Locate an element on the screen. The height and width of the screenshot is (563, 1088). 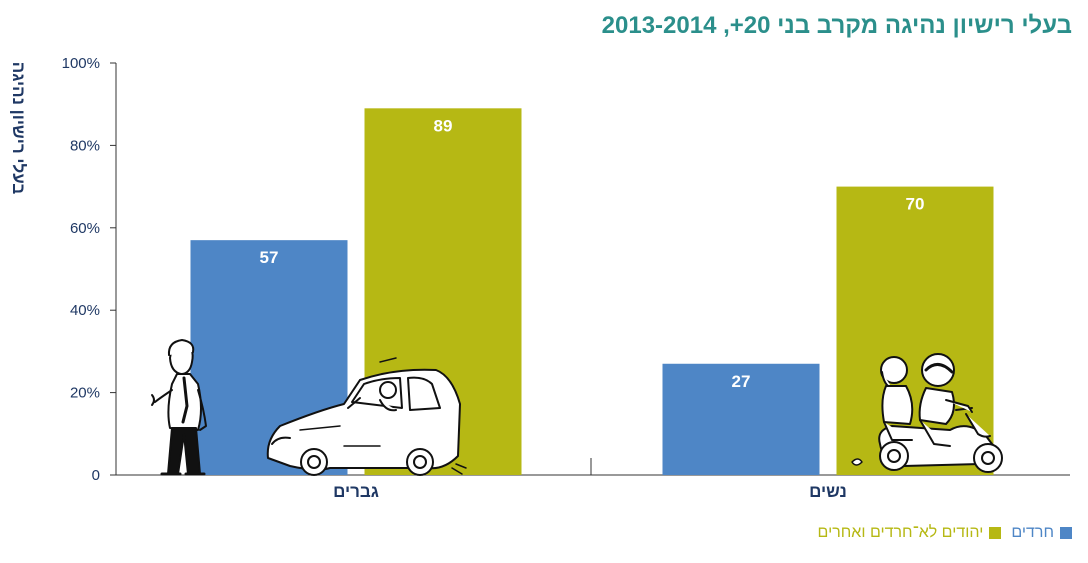
y-tick-label: 80% is located at coordinates (85, 145).